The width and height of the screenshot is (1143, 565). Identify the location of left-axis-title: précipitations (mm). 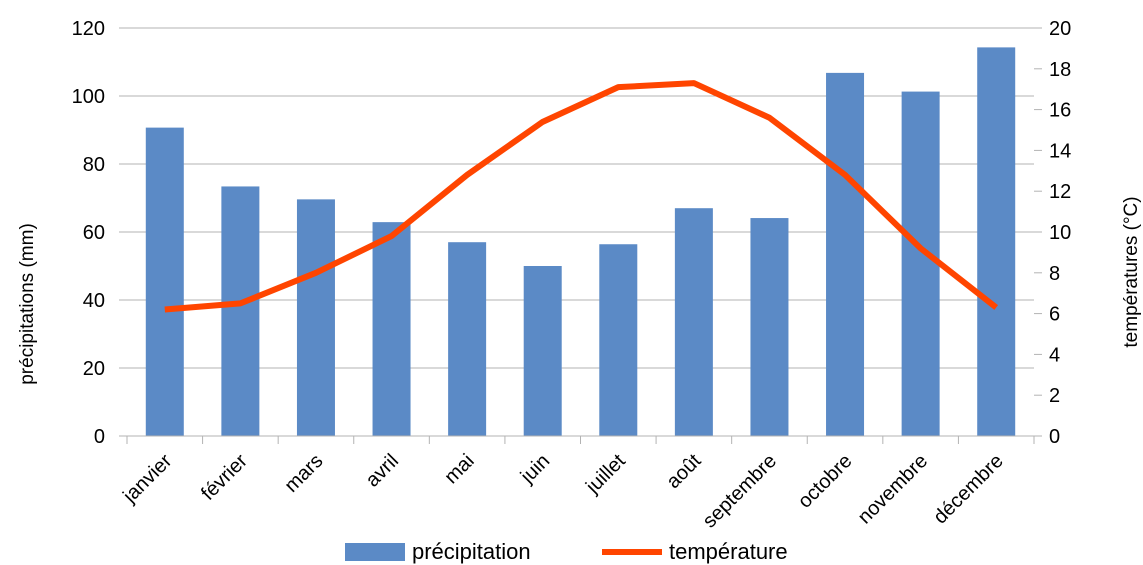
(27, 304).